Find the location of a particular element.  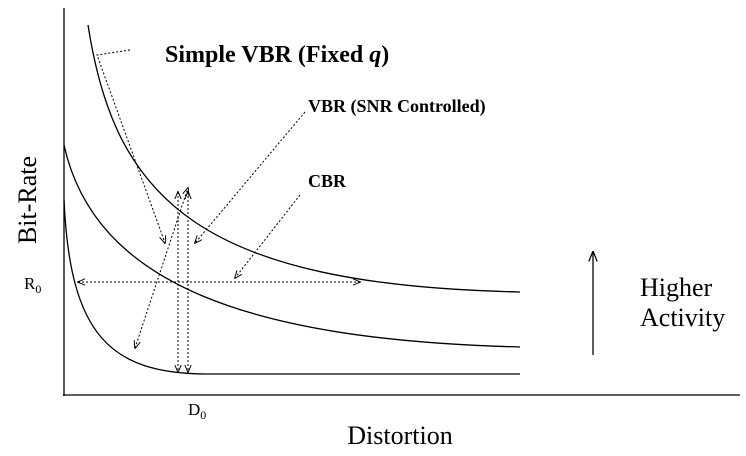

simple-vbr-label: Simple VBR (Fixed q) is located at coordinates (277, 55).